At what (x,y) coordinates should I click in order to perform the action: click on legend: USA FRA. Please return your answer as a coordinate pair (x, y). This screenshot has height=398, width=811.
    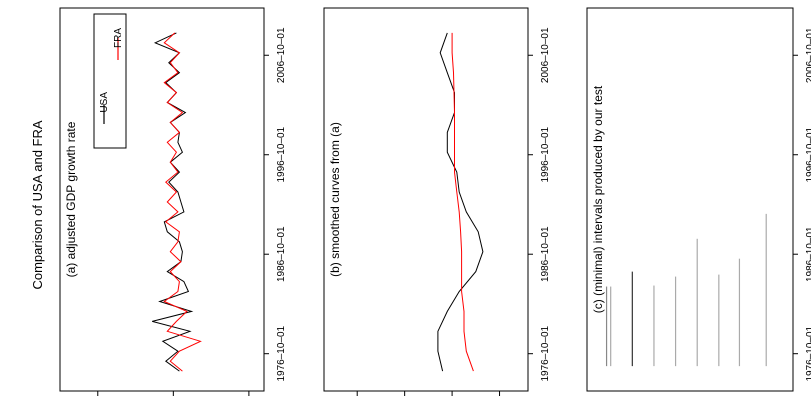
    Looking at the image, I should click on (110, 81).